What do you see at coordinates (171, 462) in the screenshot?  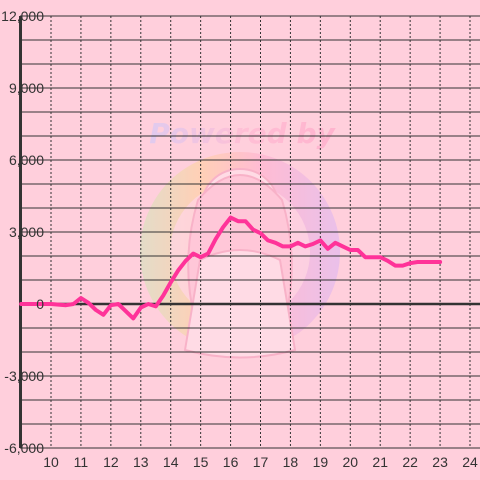 I see `x-tick-label: 14` at bounding box center [171, 462].